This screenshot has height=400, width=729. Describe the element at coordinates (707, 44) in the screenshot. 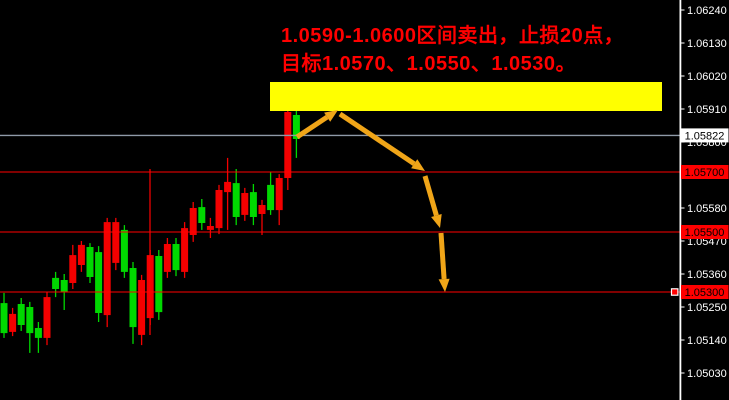

I see `axis-tick-label: 1.06130` at that location.